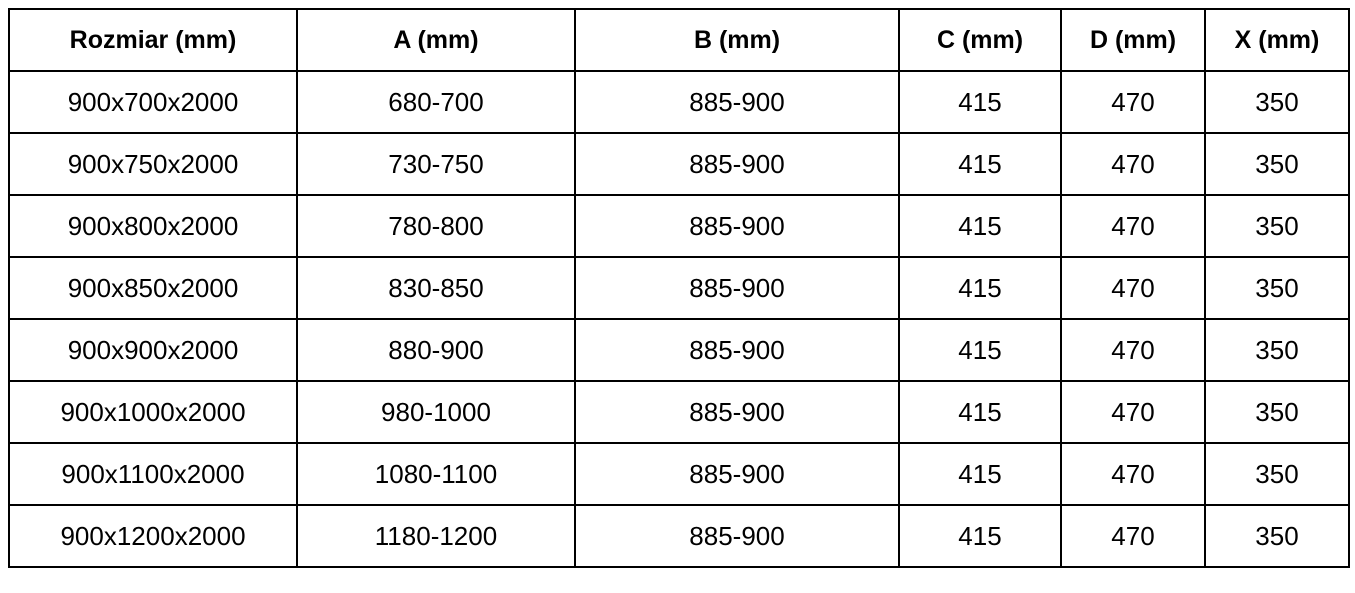 This screenshot has width=1355, height=593. I want to click on table-cell: 680-700, so click(436, 102).